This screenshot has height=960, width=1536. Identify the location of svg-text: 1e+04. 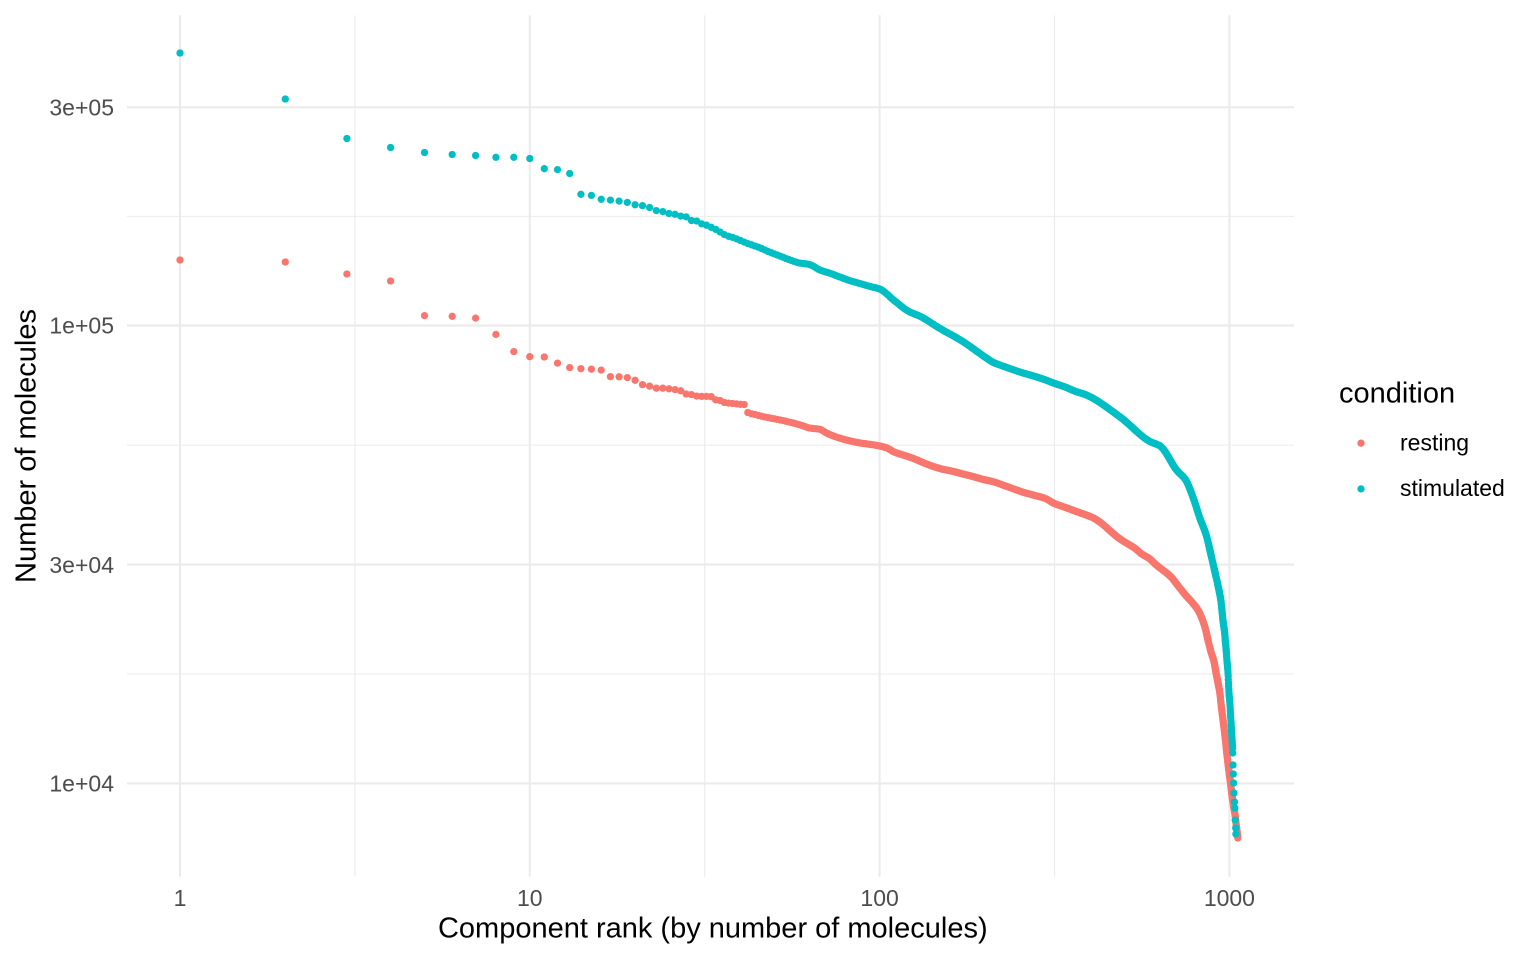
(81, 784).